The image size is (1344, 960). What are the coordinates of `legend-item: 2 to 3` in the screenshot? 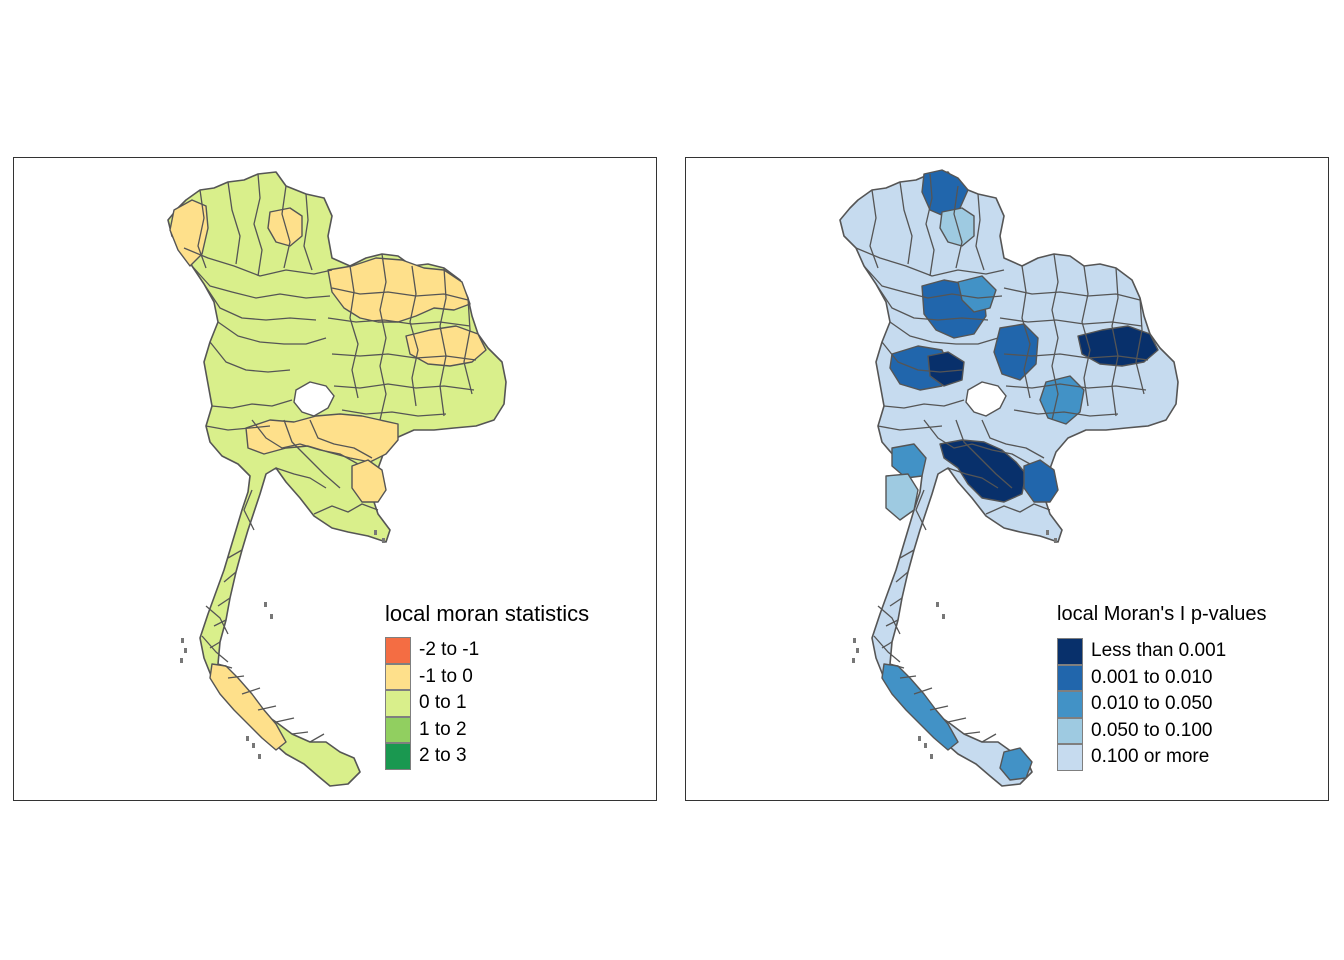 It's located at (487, 756).